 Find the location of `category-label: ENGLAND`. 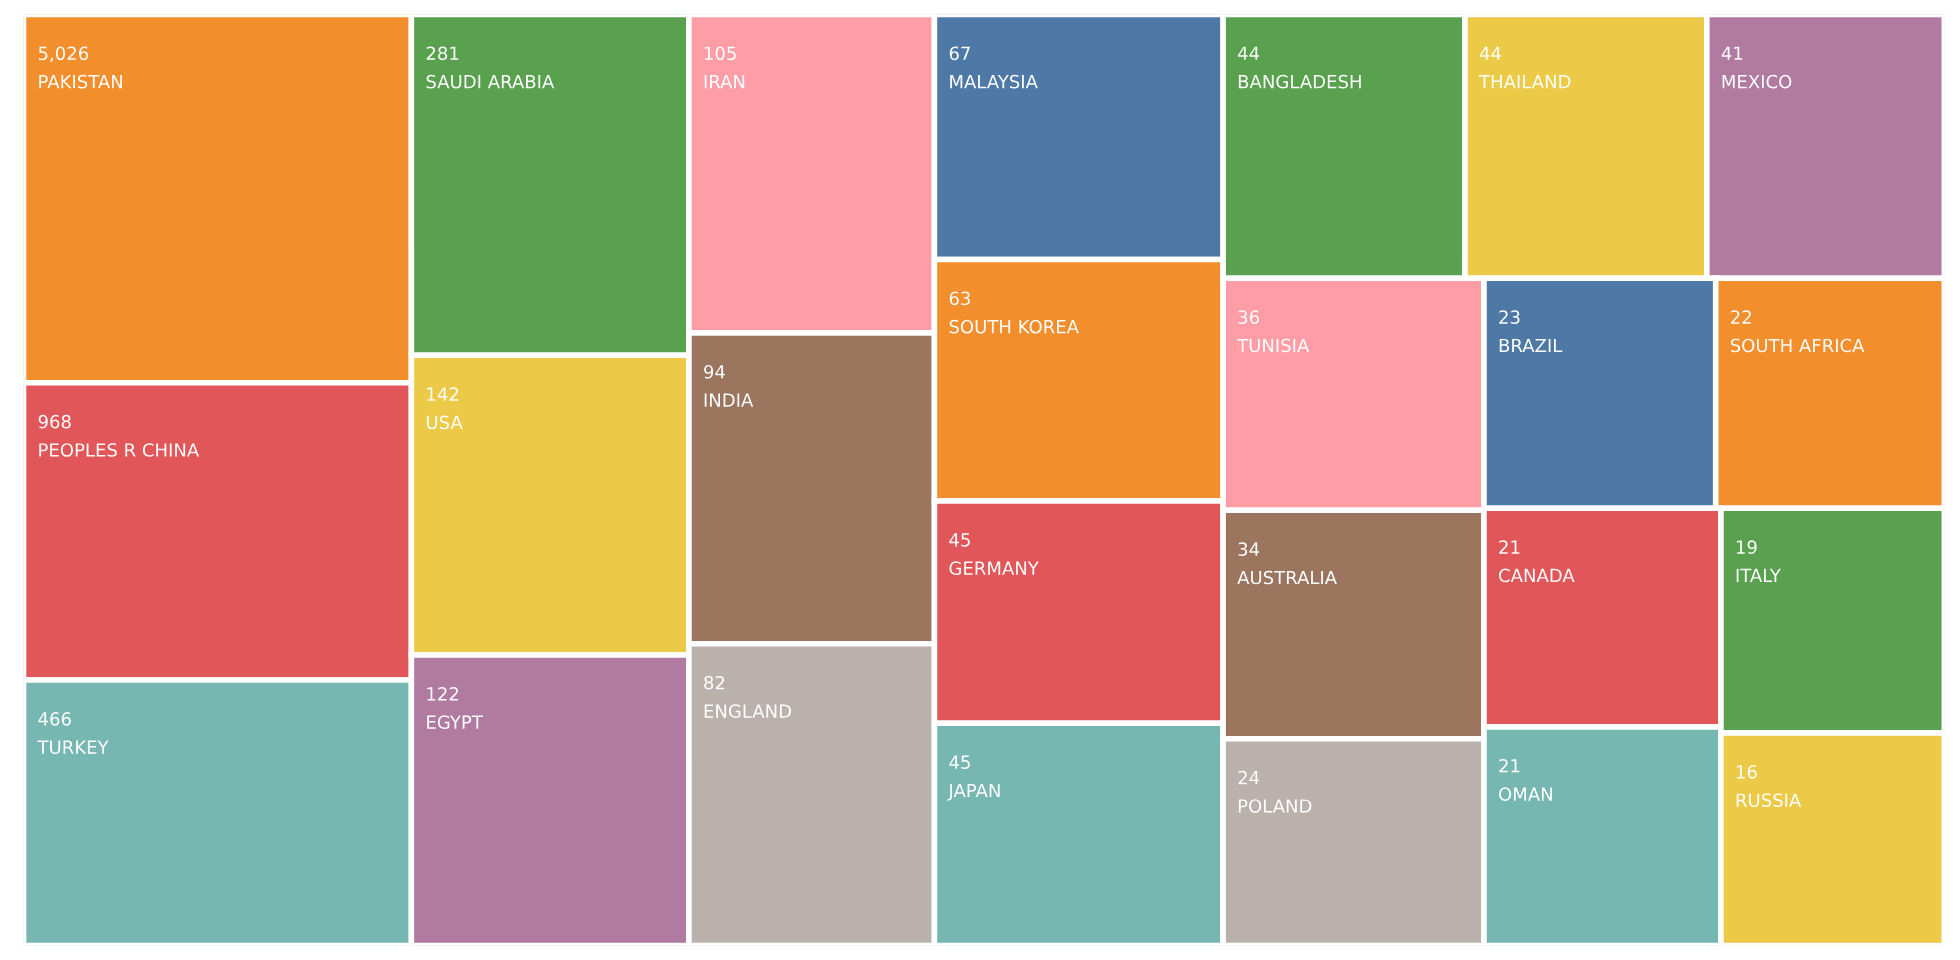

category-label: ENGLAND is located at coordinates (748, 711).